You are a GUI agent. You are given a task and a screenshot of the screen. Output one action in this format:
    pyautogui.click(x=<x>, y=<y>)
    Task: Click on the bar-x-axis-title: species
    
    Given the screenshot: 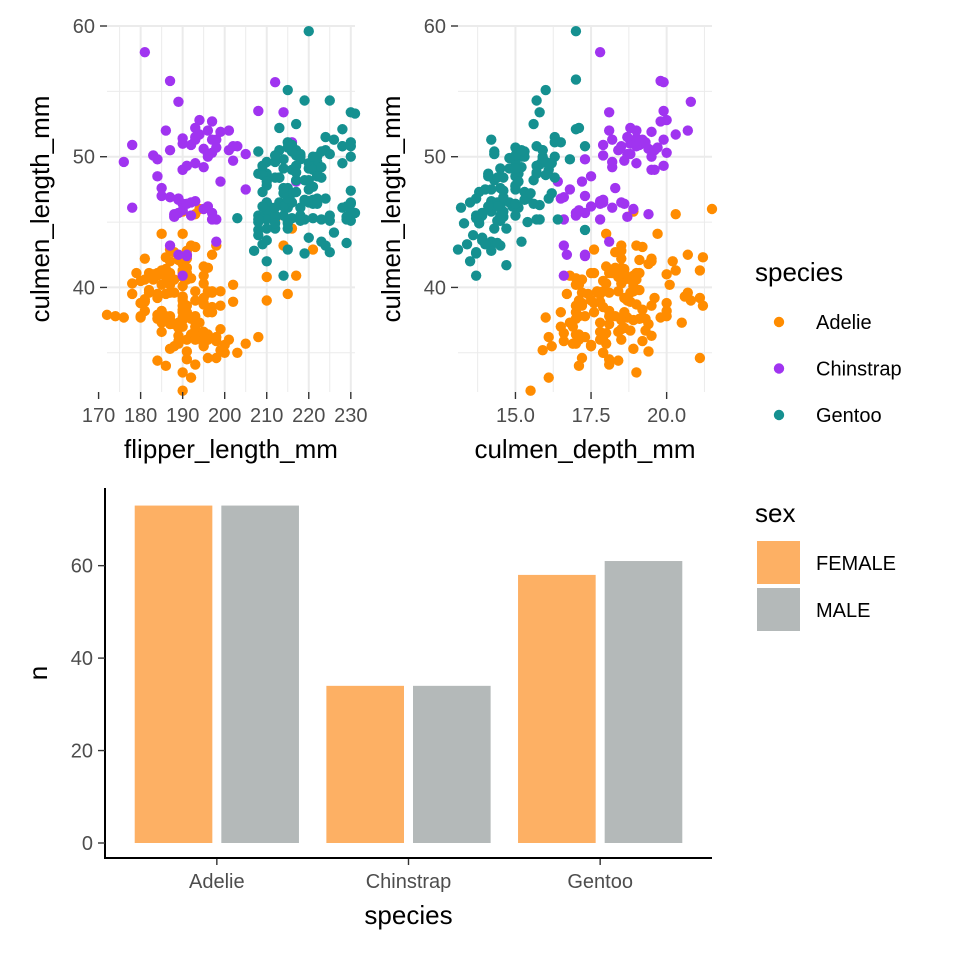 What is the action you would take?
    pyautogui.click(x=408, y=915)
    